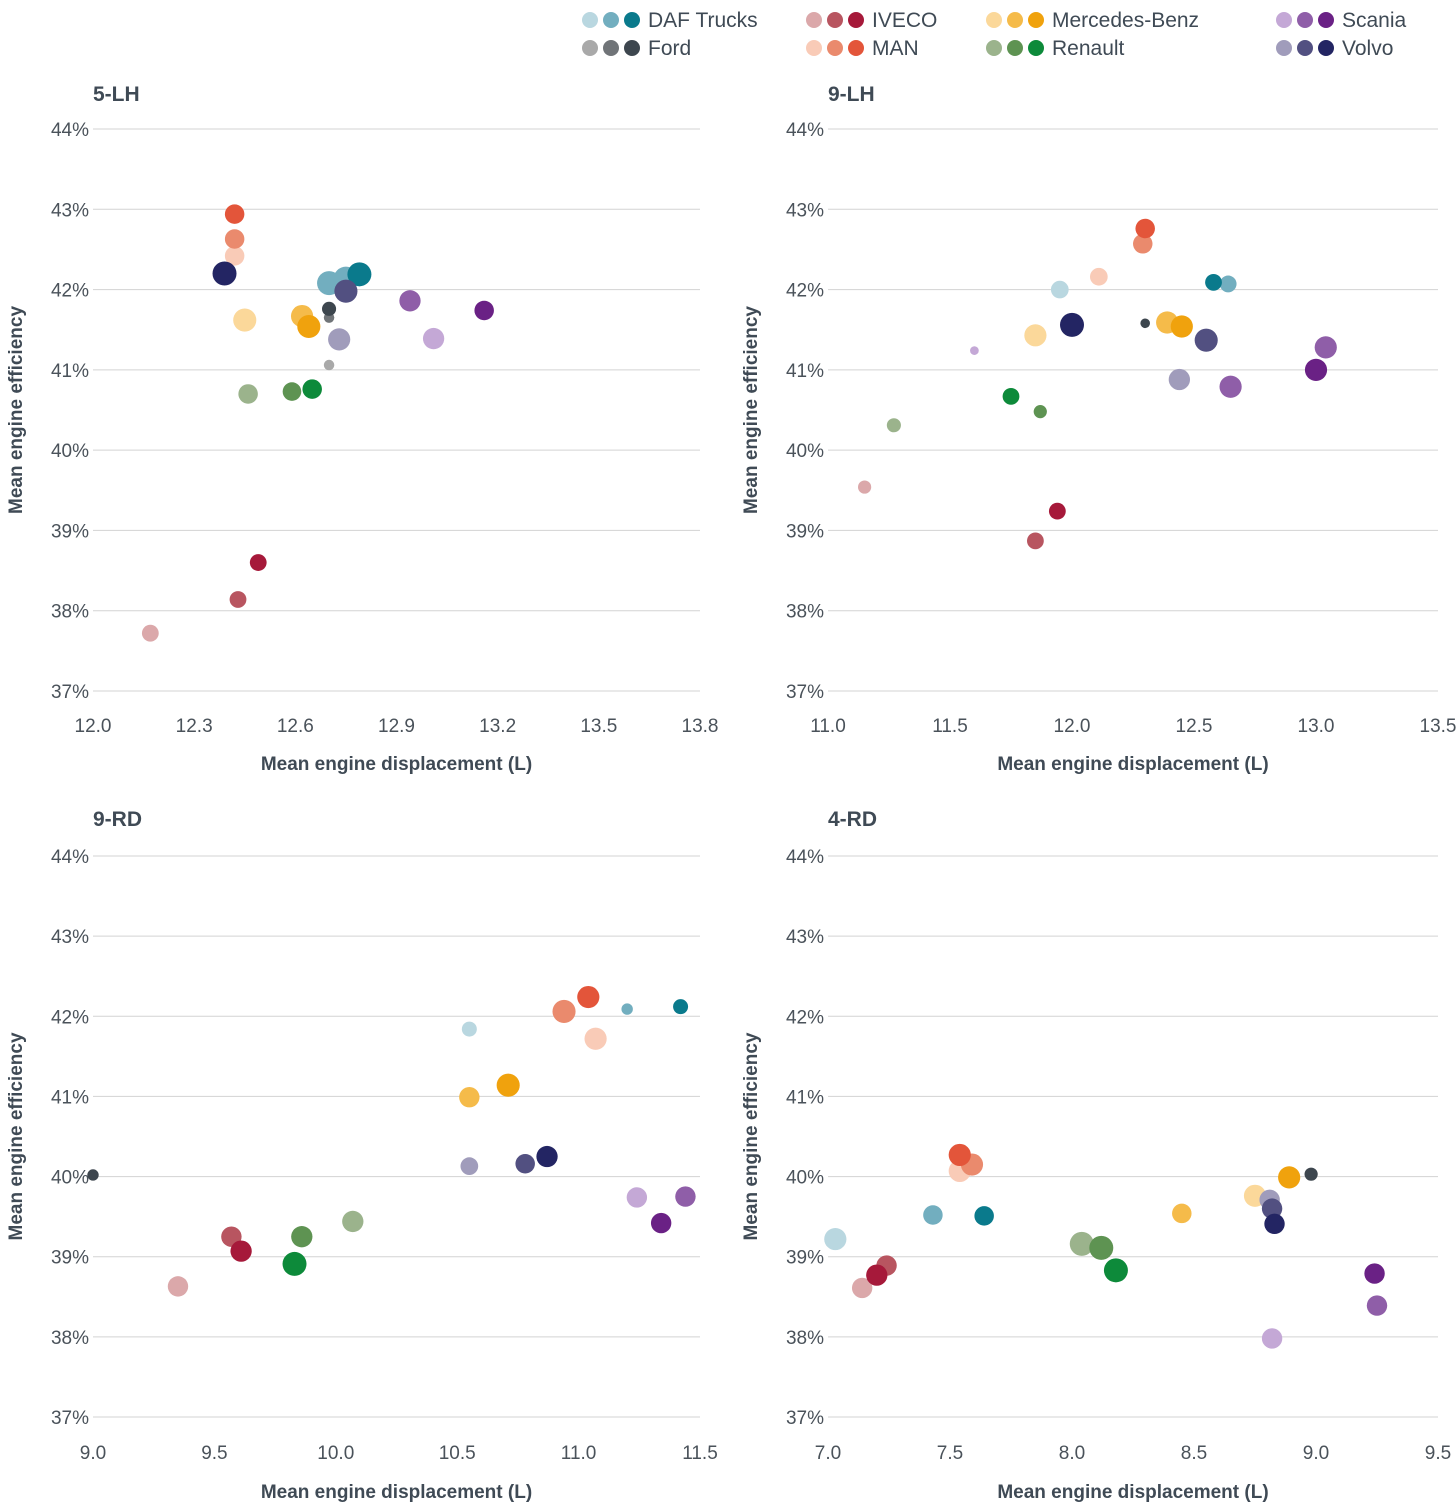 The width and height of the screenshot is (1456, 1504). What do you see at coordinates (335, 1453) in the screenshot?
I see `x-tick-label: 10.0` at bounding box center [335, 1453].